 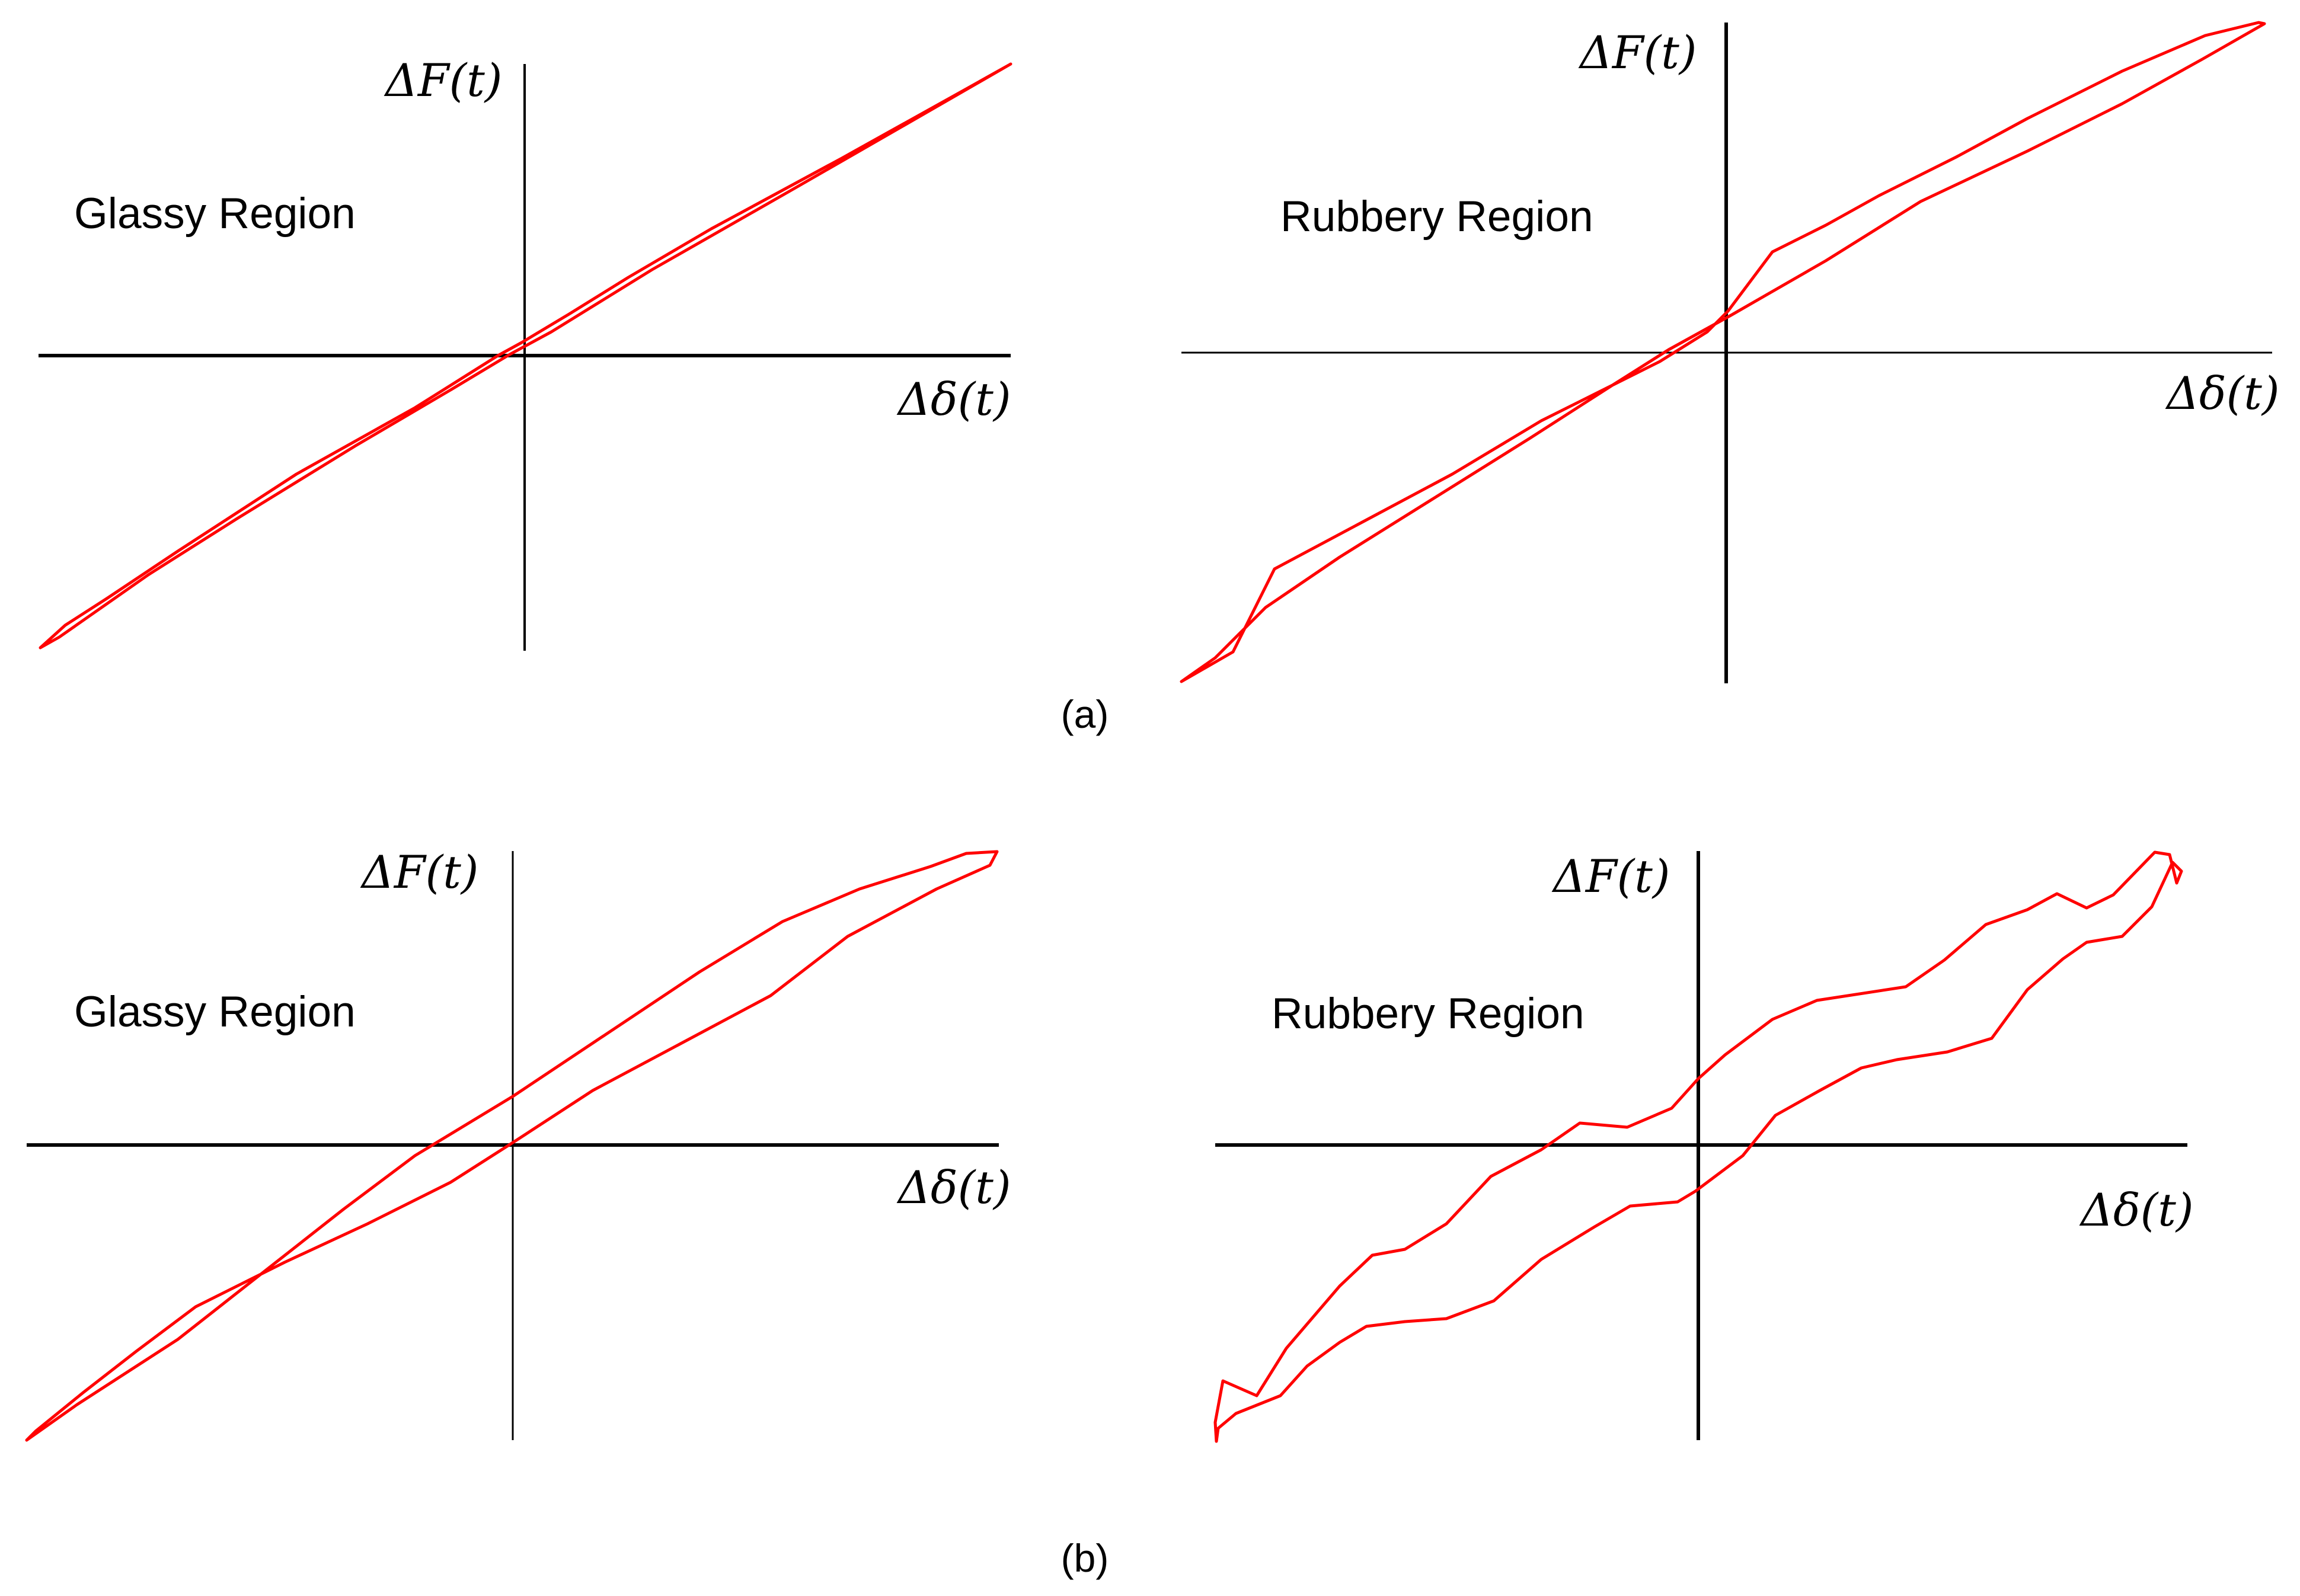 I want to click on caption-a: (a), so click(x=1085, y=714).